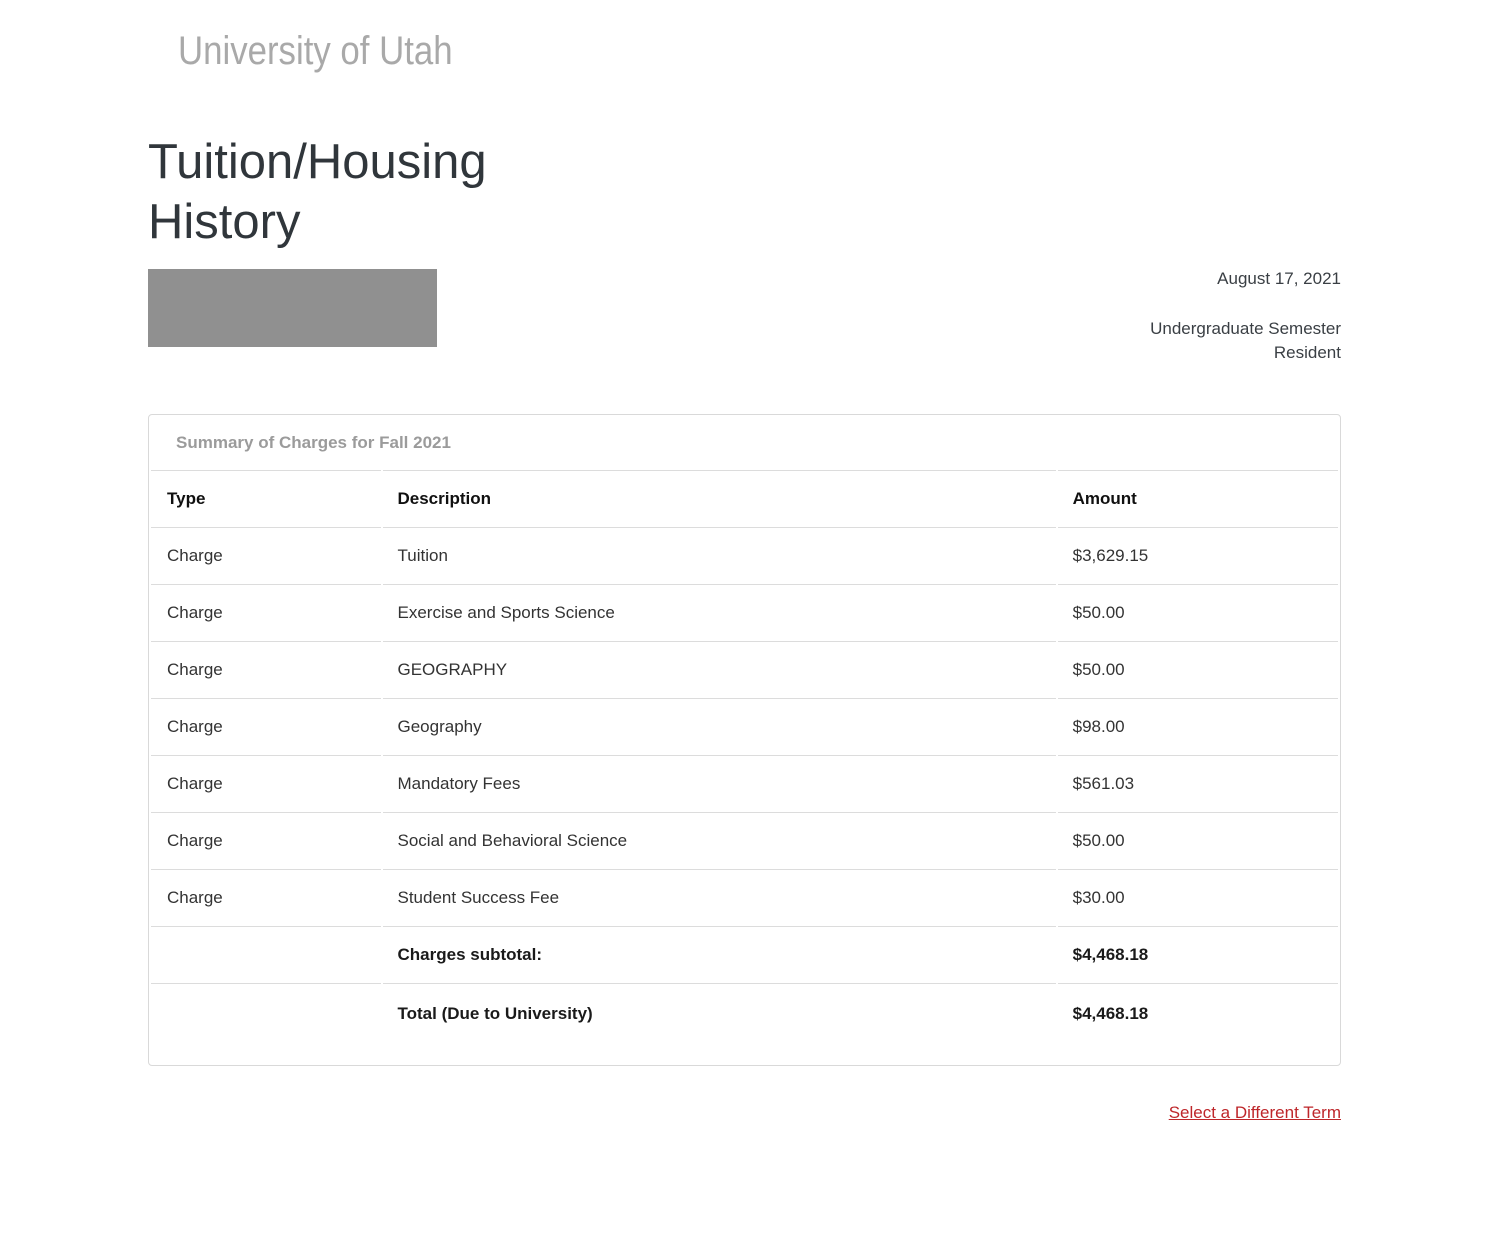  I want to click on subtotal-row: Charges subtotal: $4,468.18, so click(744, 955).